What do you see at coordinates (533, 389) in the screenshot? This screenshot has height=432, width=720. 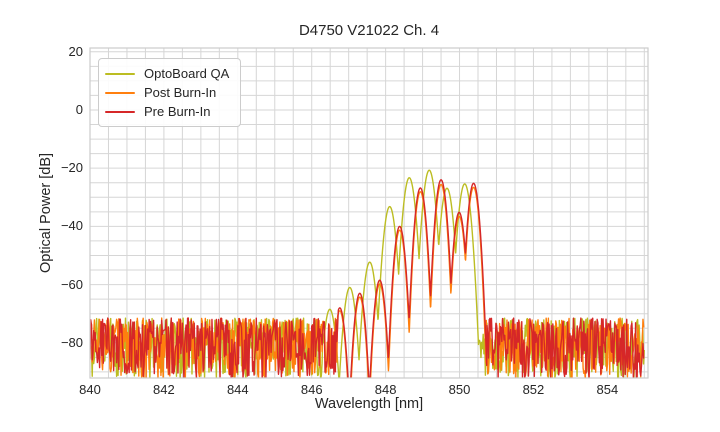 I see `x-tick-label: 852` at bounding box center [533, 389].